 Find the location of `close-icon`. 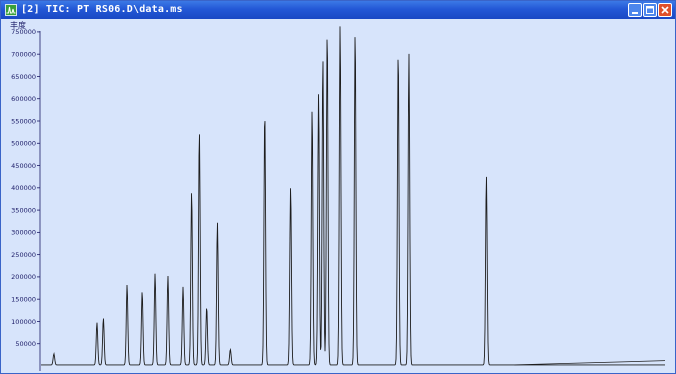

close-icon is located at coordinates (665, 10).